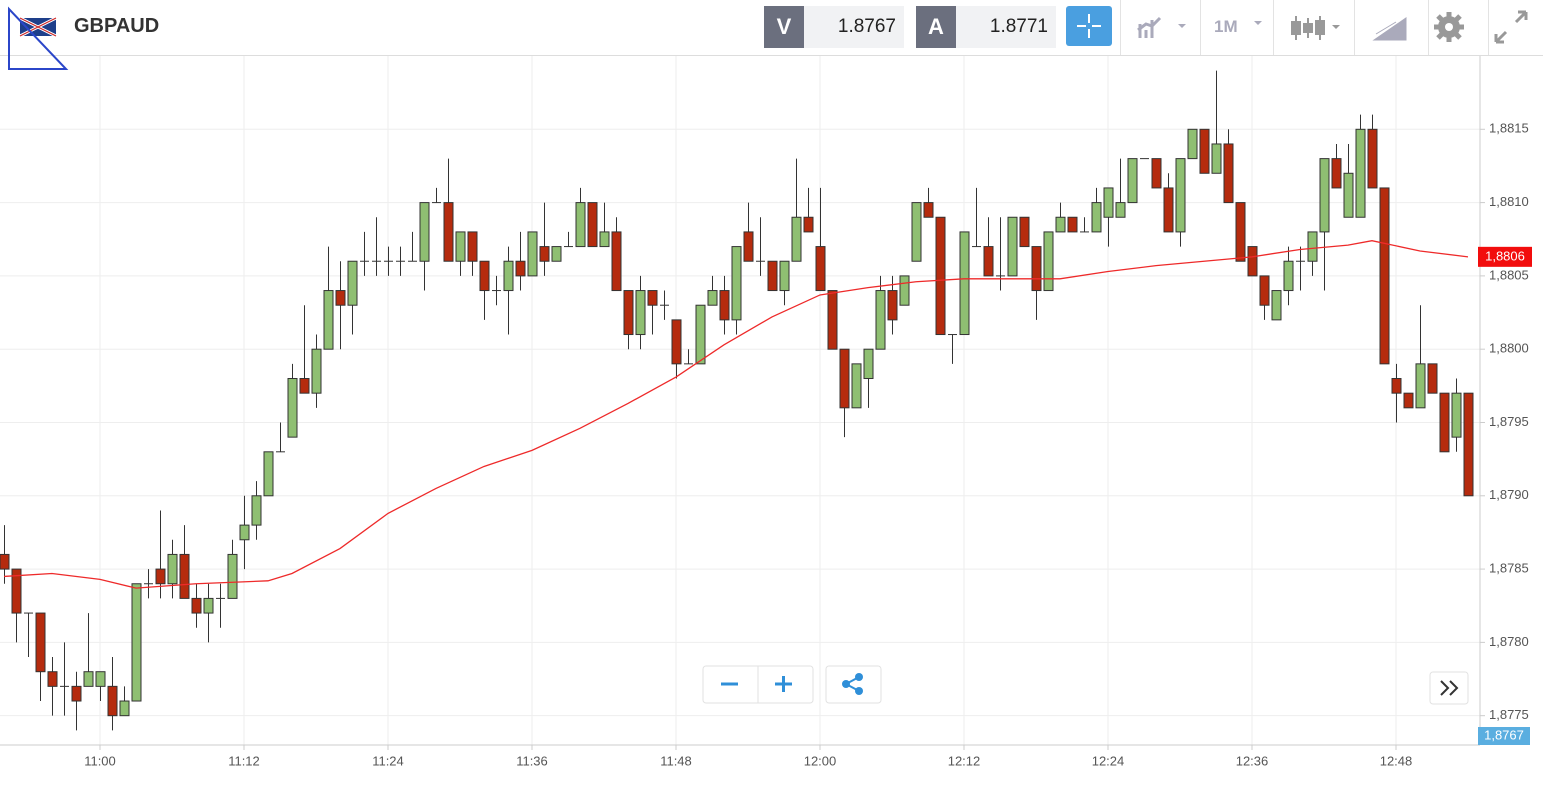 The width and height of the screenshot is (1543, 786). I want to click on crosshair-button, so click(1089, 26).